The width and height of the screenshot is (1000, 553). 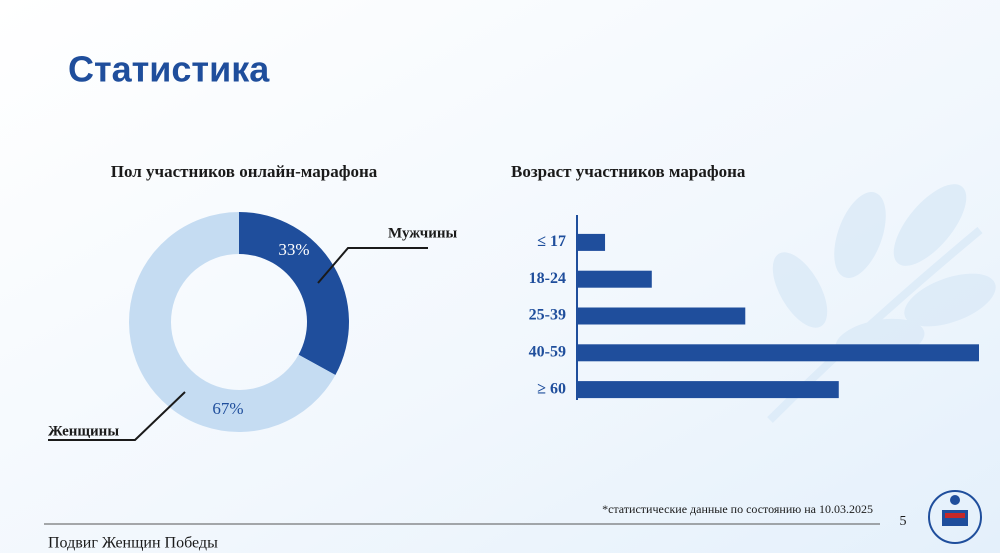 What do you see at coordinates (547, 315) in the screenshot?
I see `category-label: 25-39` at bounding box center [547, 315].